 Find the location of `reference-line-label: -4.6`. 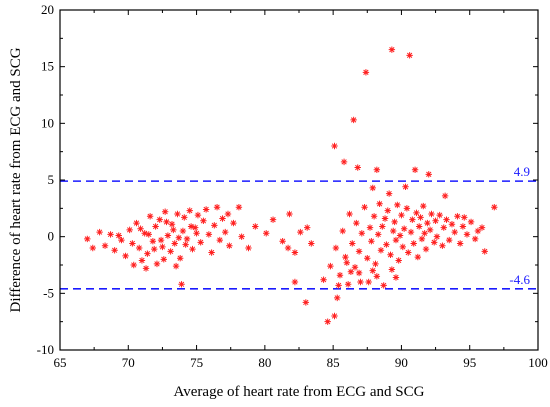

reference-line-label: -4.6 is located at coordinates (519, 279).